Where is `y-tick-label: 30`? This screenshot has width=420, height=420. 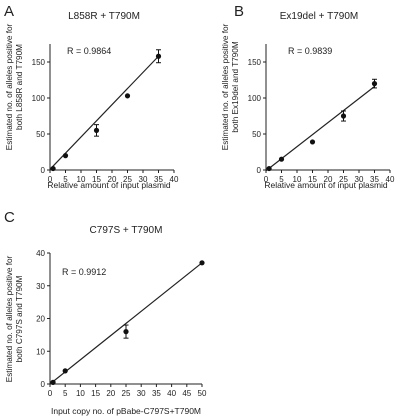
y-tick-label: 30 is located at coordinates (40, 286).